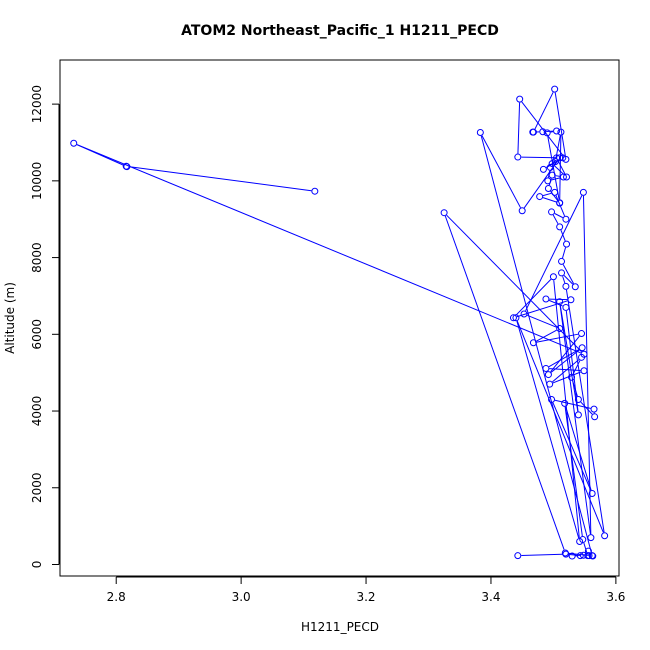 The image size is (650, 650). Describe the element at coordinates (37, 334) in the screenshot. I see `y-tick-label: 6000` at that location.